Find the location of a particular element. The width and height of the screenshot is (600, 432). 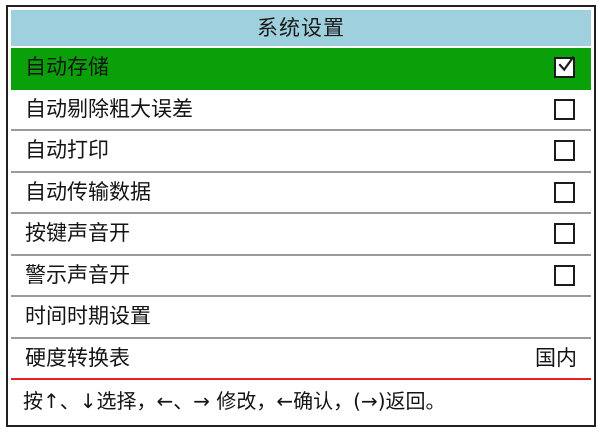

settings-row-label: 警示声音开 is located at coordinates (77, 274).